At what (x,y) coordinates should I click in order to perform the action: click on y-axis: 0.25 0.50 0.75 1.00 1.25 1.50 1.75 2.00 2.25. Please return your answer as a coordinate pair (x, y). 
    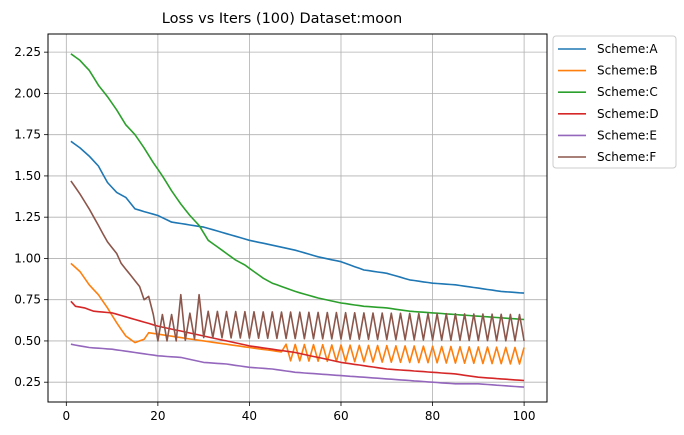
    Looking at the image, I should click on (31, 217).